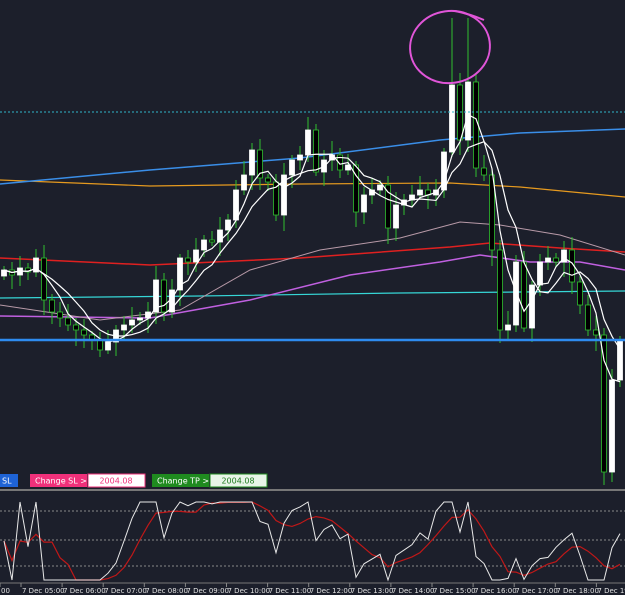 This screenshot has height=595, width=625. Describe the element at coordinates (166, 591) in the screenshot. I see `time-label: 7 Dec 08:00` at that location.